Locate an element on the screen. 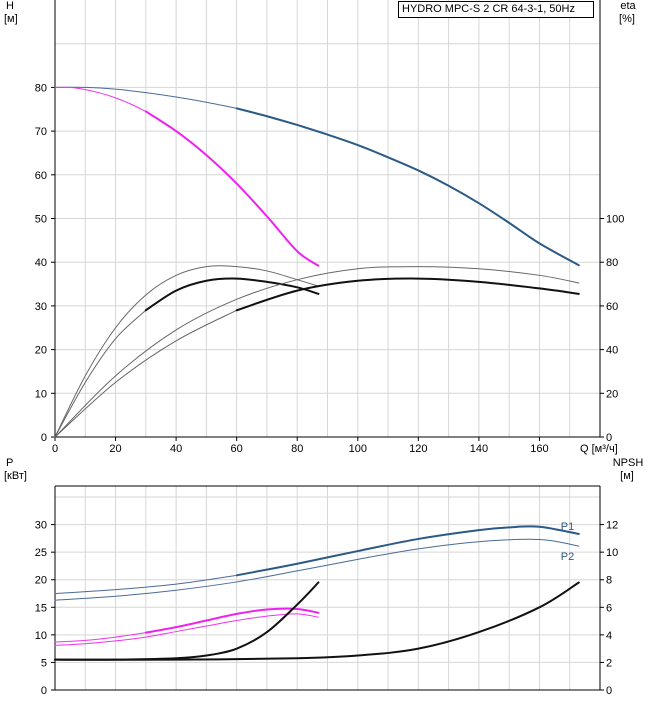  series-label-p2: P2 is located at coordinates (567, 557).